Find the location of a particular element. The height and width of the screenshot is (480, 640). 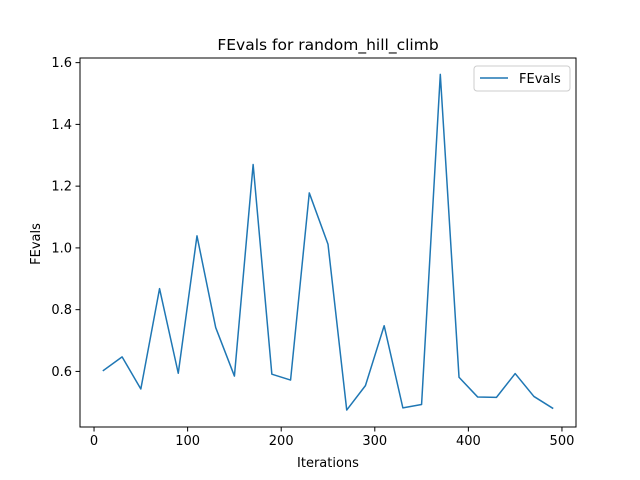

y-tick-label: 1.6 is located at coordinates (61, 63).